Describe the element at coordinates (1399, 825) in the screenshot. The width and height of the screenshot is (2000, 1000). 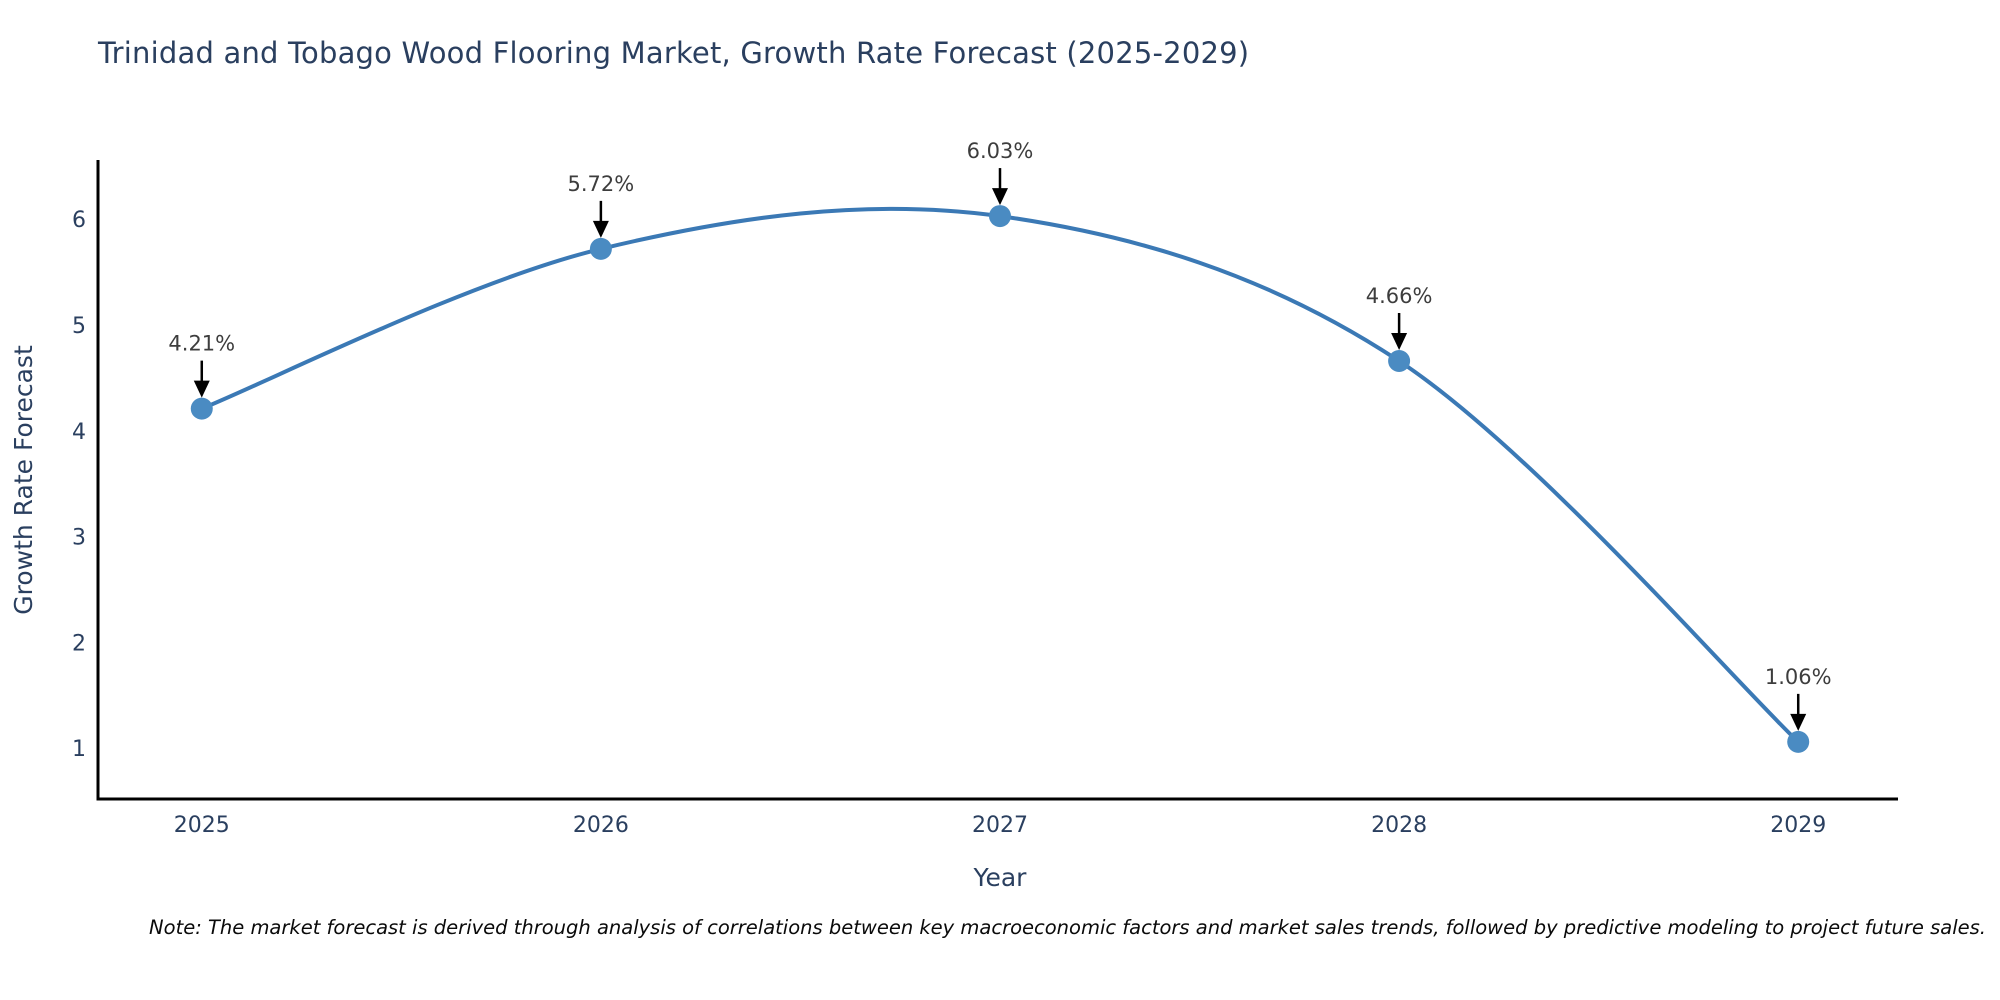
I see `x-tick-label: 2028` at that location.